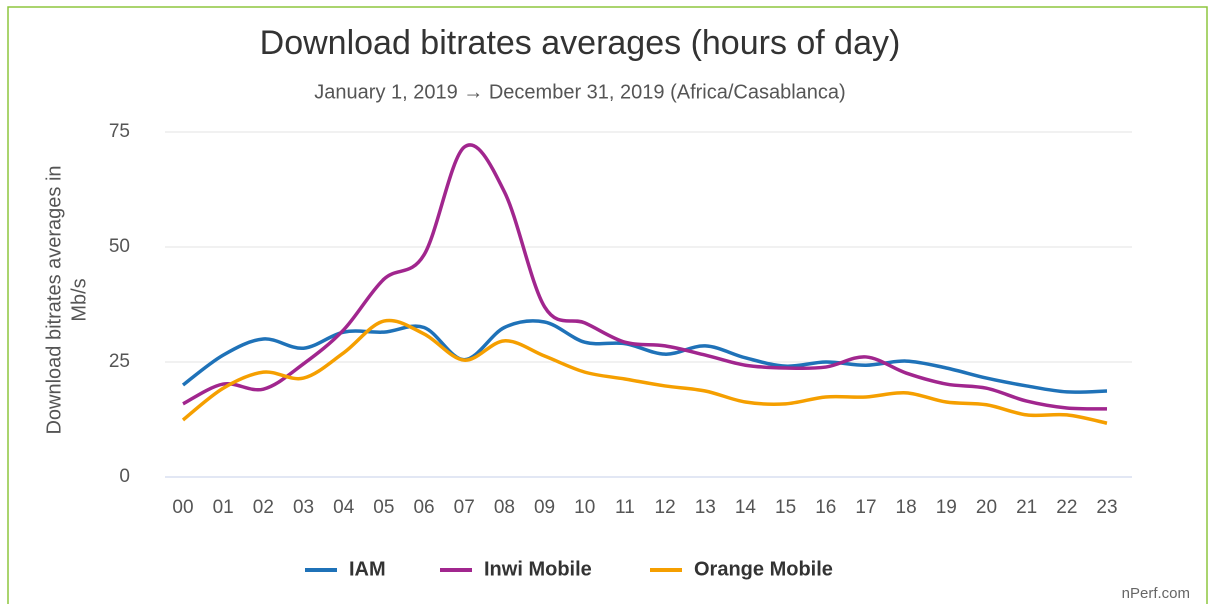 The width and height of the screenshot is (1212, 604). What do you see at coordinates (367, 569) in the screenshot?
I see `legend-label: IAM` at bounding box center [367, 569].